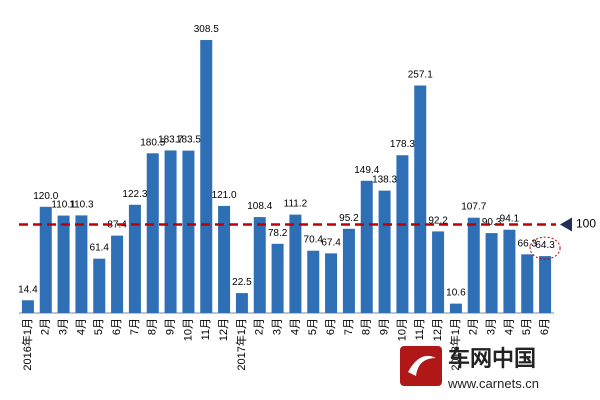 The width and height of the screenshot is (600, 400). What do you see at coordinates (492, 358) in the screenshot?
I see `watermark-name: 车网中国` at bounding box center [492, 358].